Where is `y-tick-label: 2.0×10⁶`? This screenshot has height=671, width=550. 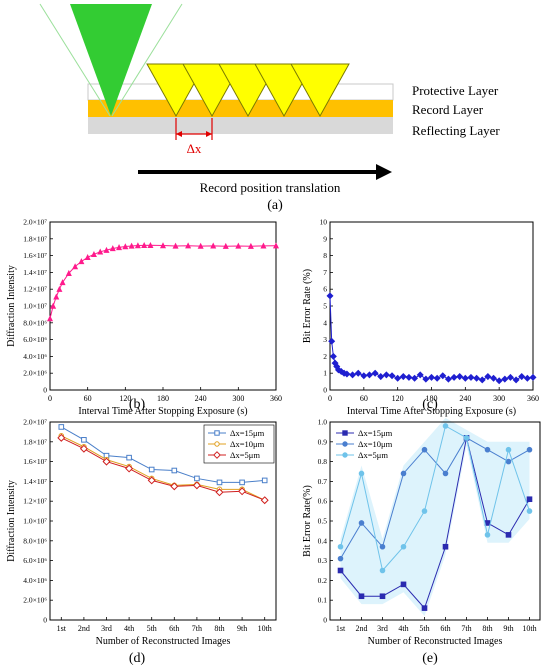
y-tick-label: 2.0×10⁶ is located at coordinates (35, 373).